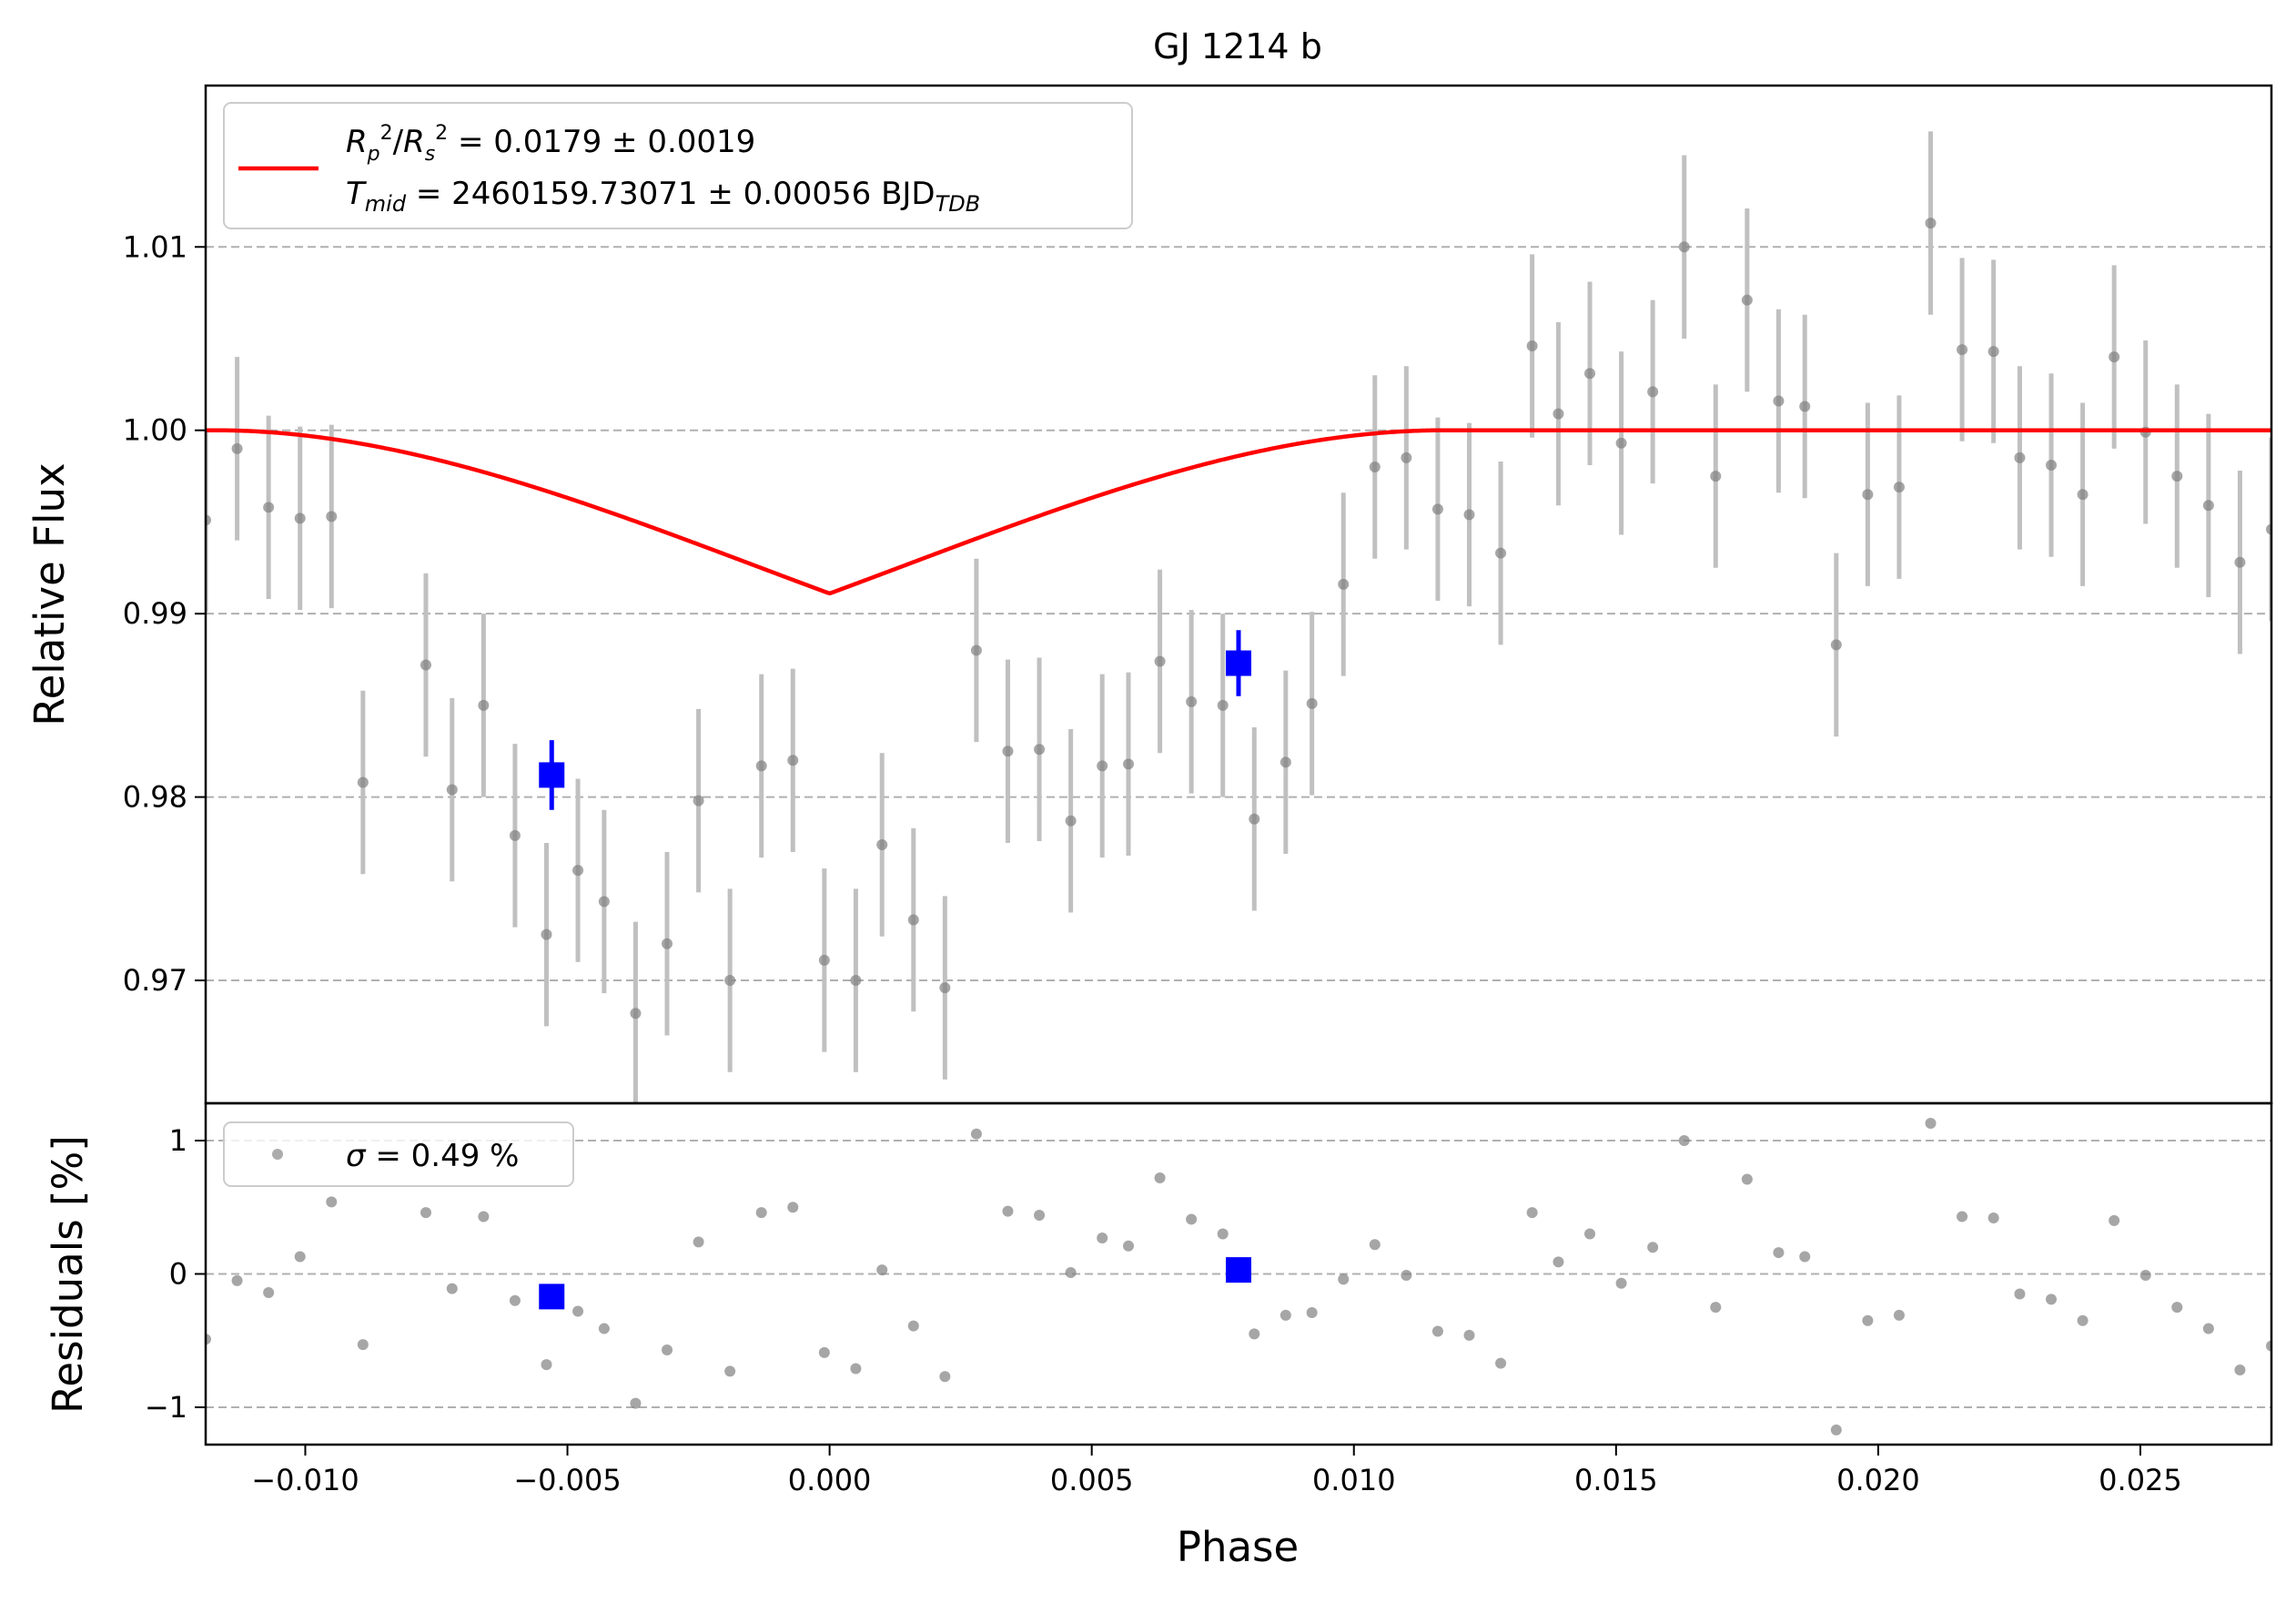  Describe the element at coordinates (166, 1407) in the screenshot. I see `bottom-y-tick-label: −1` at that location.